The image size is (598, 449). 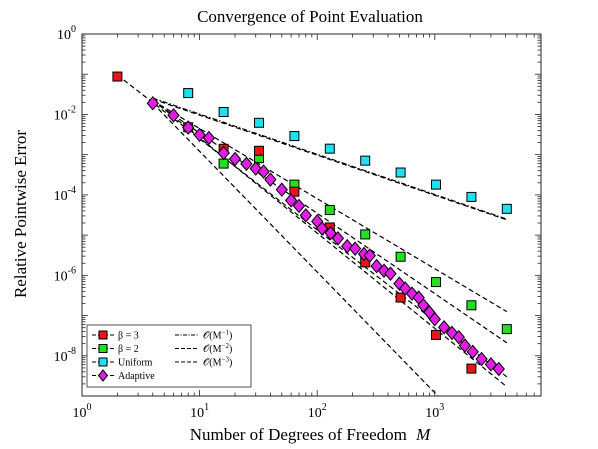 I want to click on y-axis-label: Relative Pointwise Error, so click(x=20, y=214).